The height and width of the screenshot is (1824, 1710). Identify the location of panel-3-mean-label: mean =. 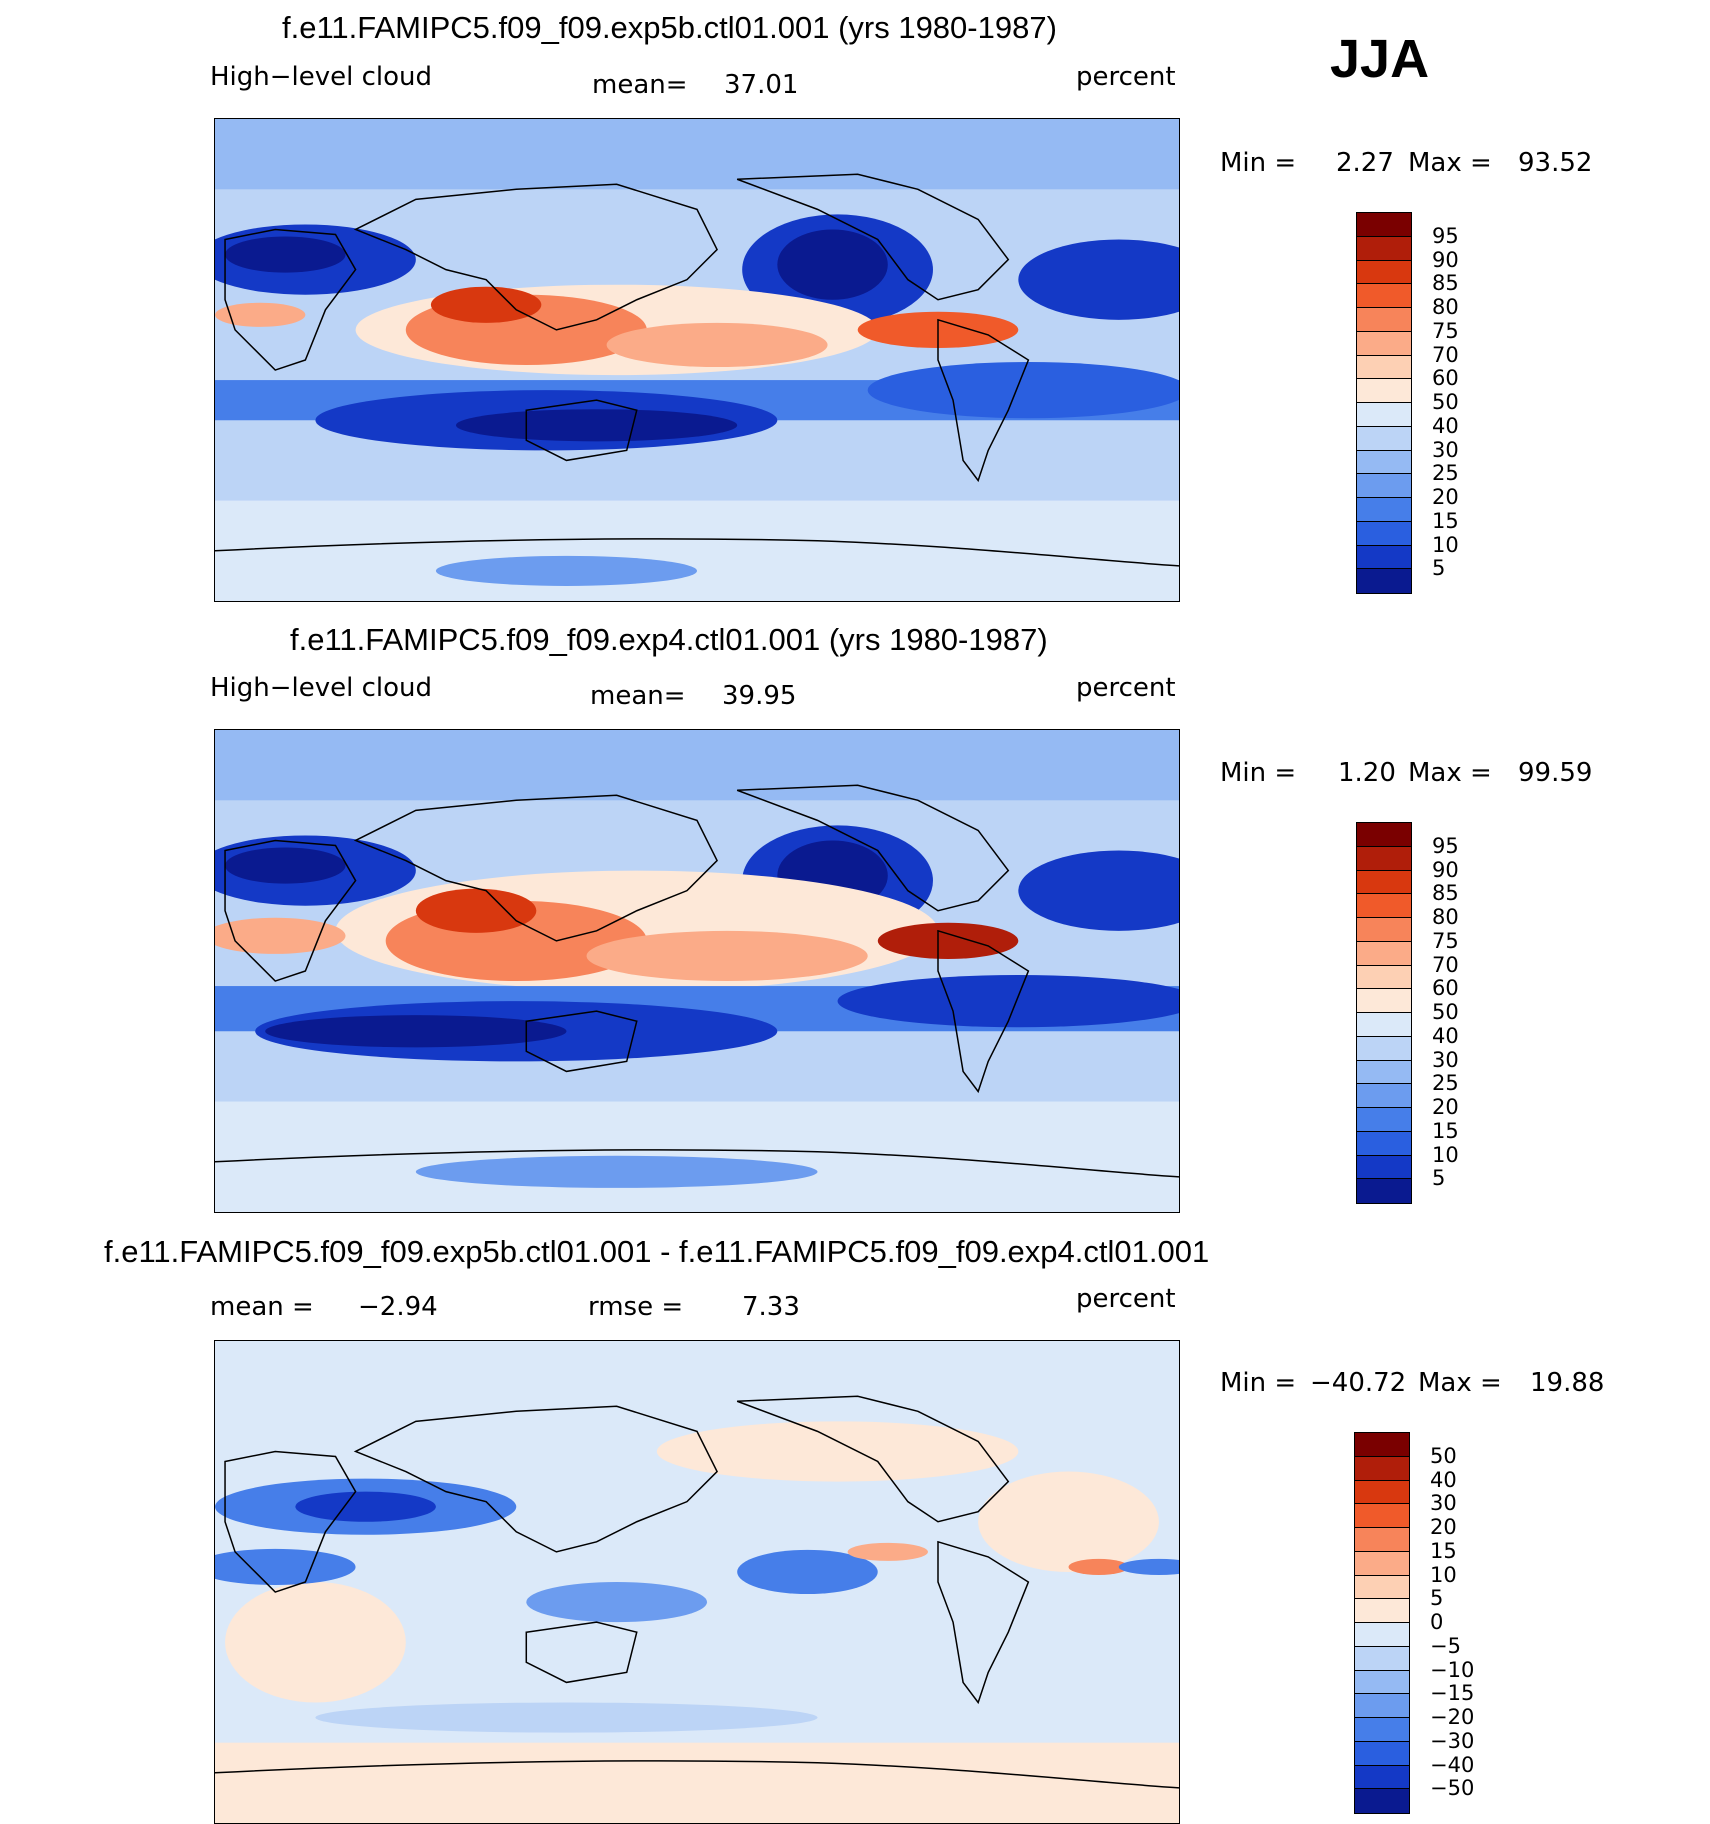
(262, 1307).